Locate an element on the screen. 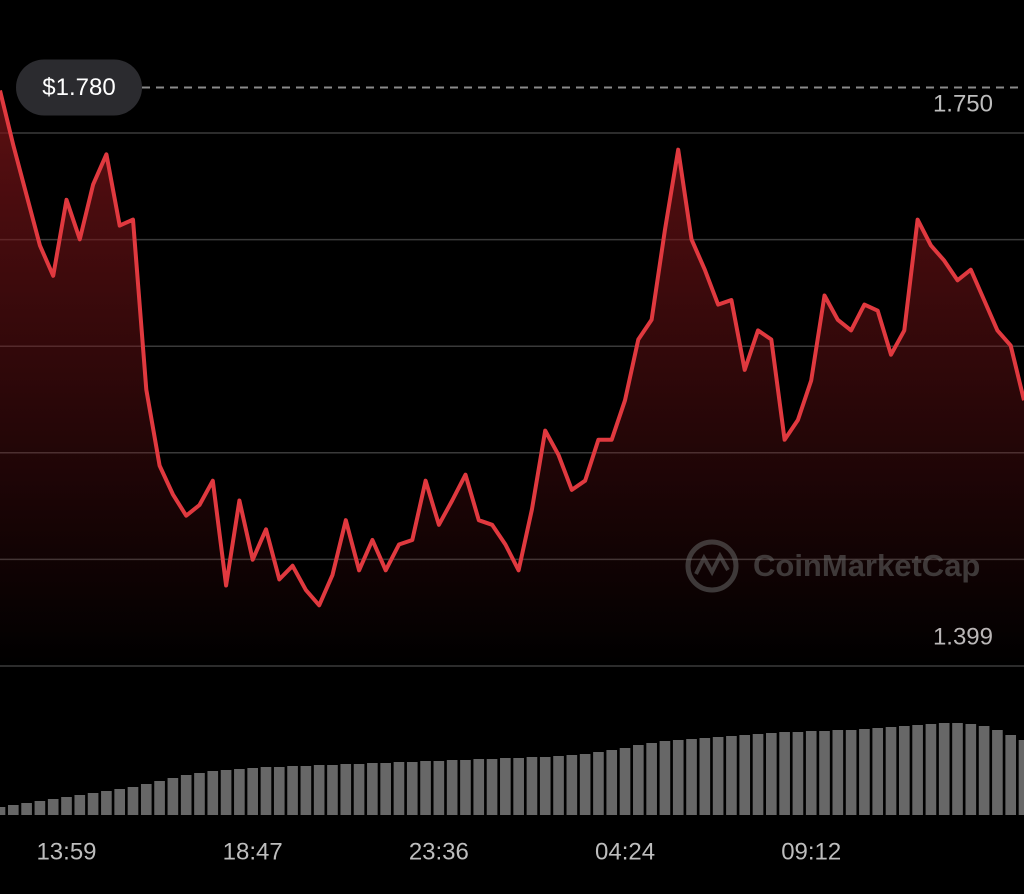 This screenshot has width=1024, height=894. watermark-logo is located at coordinates (712, 566).